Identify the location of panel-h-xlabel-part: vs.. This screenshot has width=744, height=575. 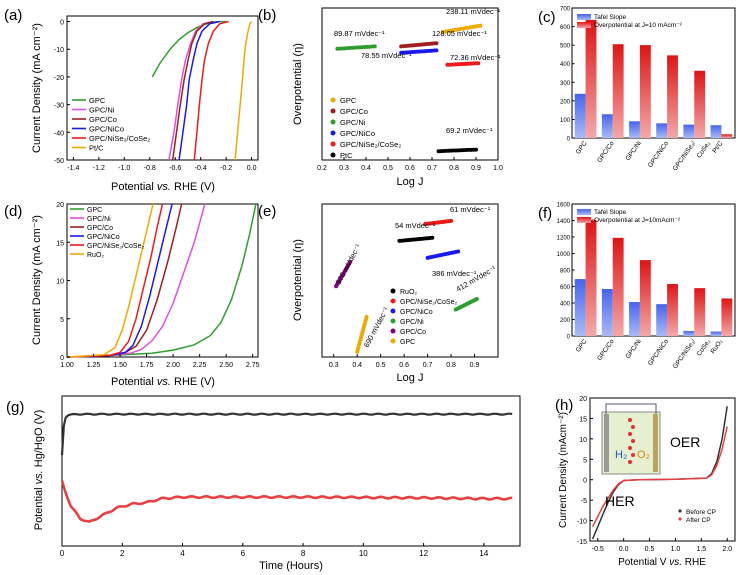
(675, 562).